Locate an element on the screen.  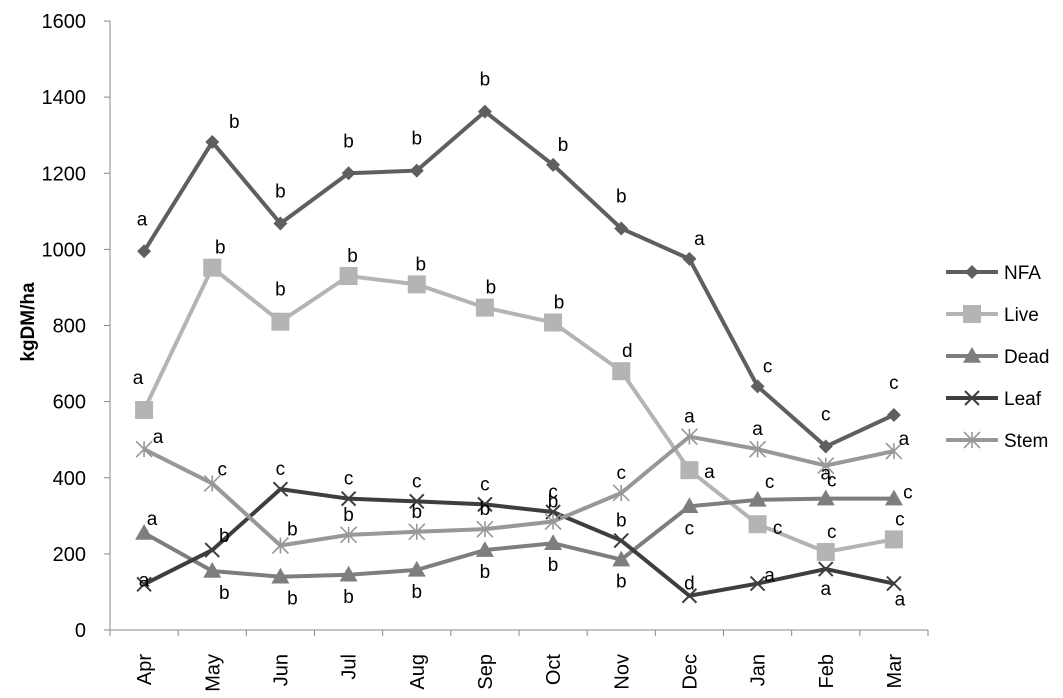
legend-label: Leaf is located at coordinates (1023, 399).